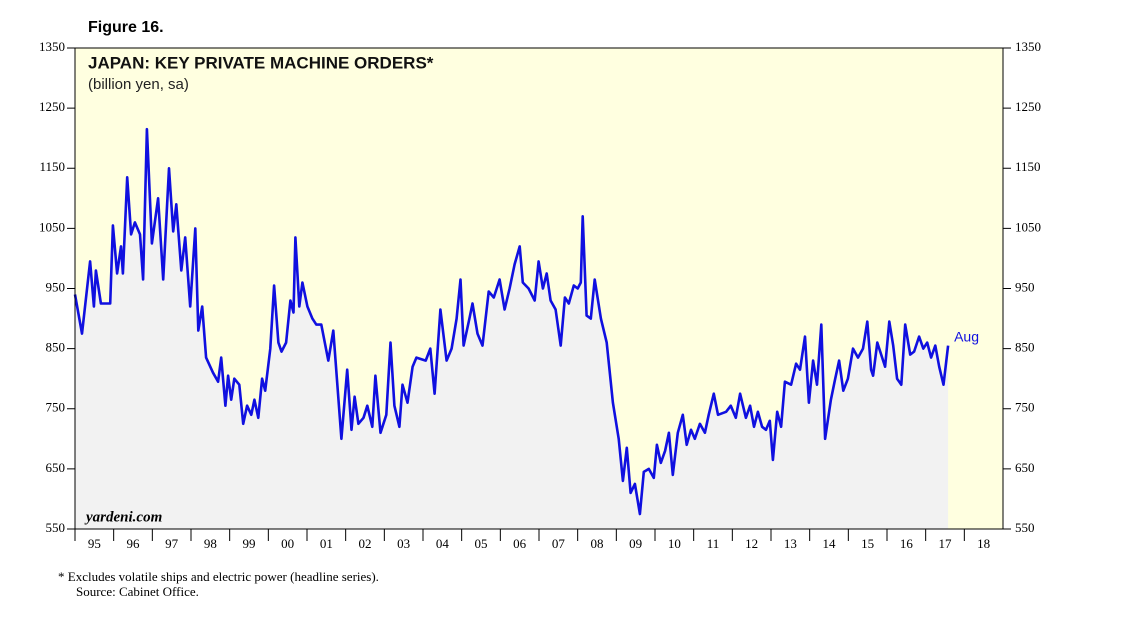 Image resolution: width=1138 pixels, height=625 pixels. Describe the element at coordinates (326, 543) in the screenshot. I see `x-tick-label: 01` at that location.